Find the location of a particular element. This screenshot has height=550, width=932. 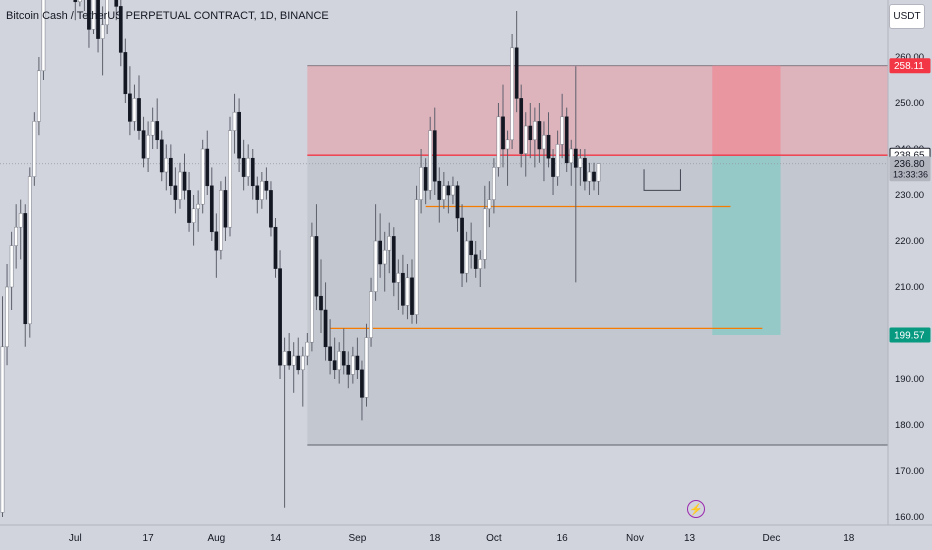

x-tick-label: Sep is located at coordinates (358, 538).